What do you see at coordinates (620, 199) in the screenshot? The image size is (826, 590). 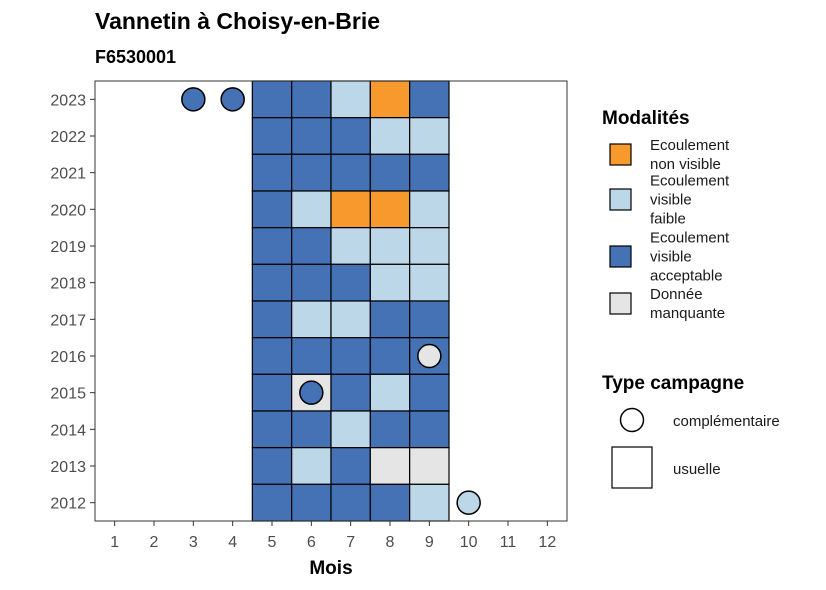 I see `legend-key-vf` at bounding box center [620, 199].